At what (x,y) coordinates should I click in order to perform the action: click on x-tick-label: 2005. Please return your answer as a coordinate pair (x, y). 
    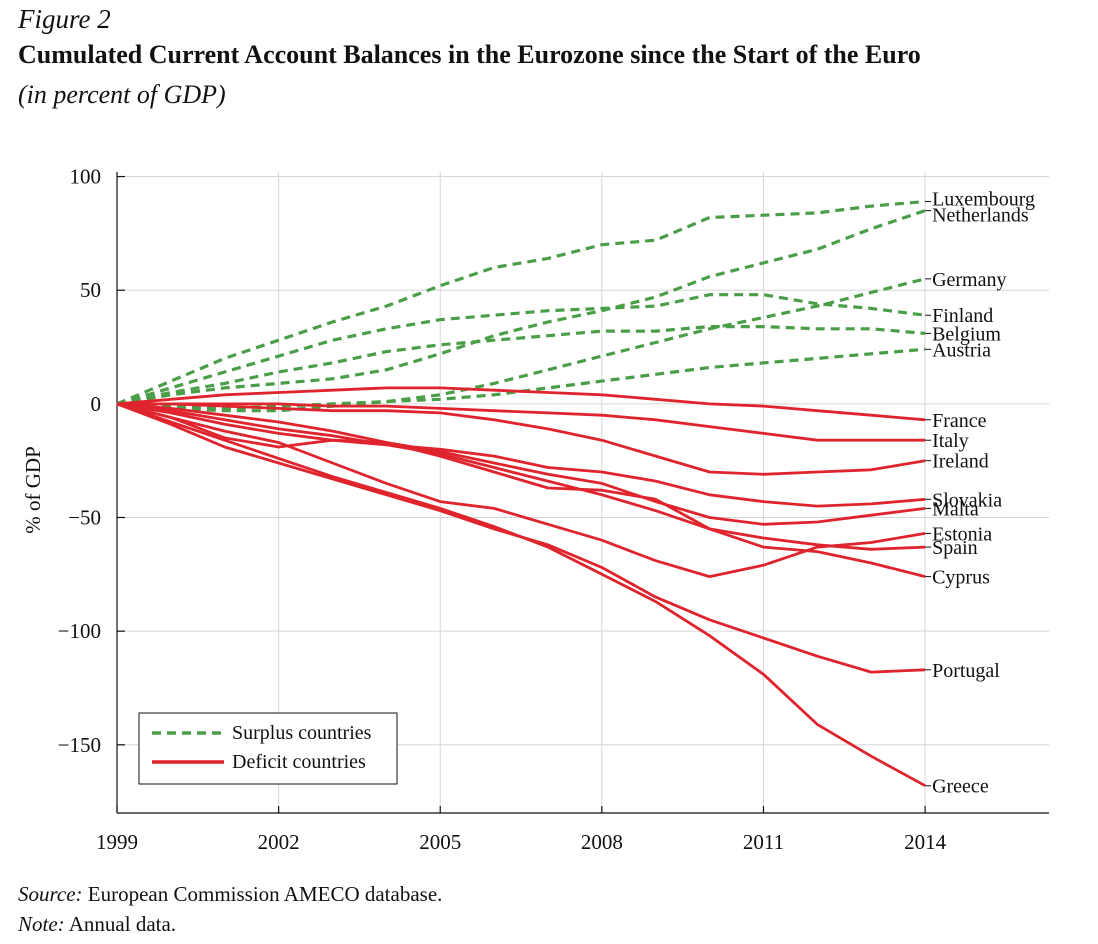
    Looking at the image, I should click on (440, 842).